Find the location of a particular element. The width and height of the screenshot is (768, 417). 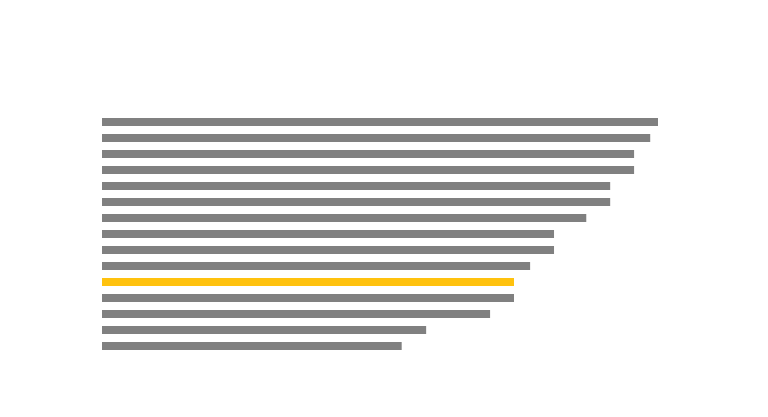

bar-highlighted is located at coordinates (308, 282).